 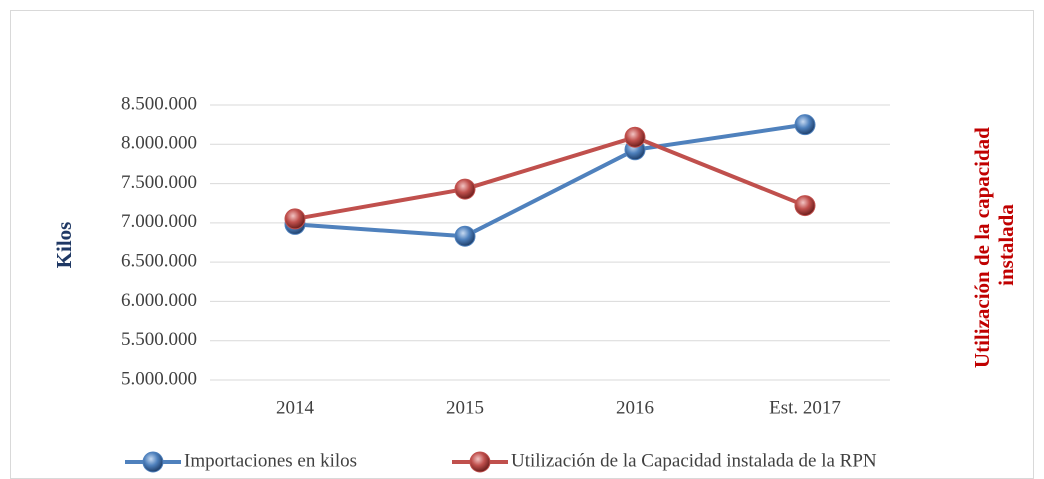 I want to click on y-tick-label: 8.500.000, so click(x=159, y=103).